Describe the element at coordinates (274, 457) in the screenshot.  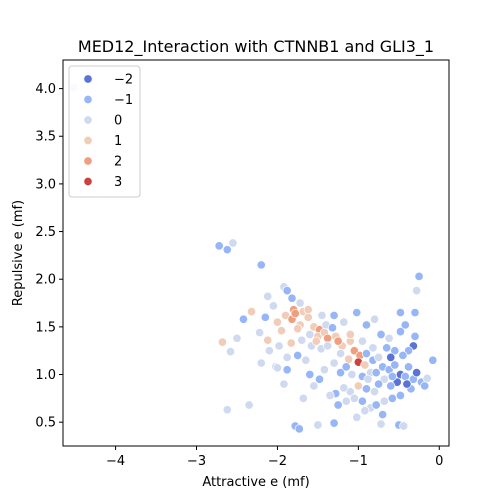
I see `x-axis-ticks: −4 −3 −2 −1 0` at that location.